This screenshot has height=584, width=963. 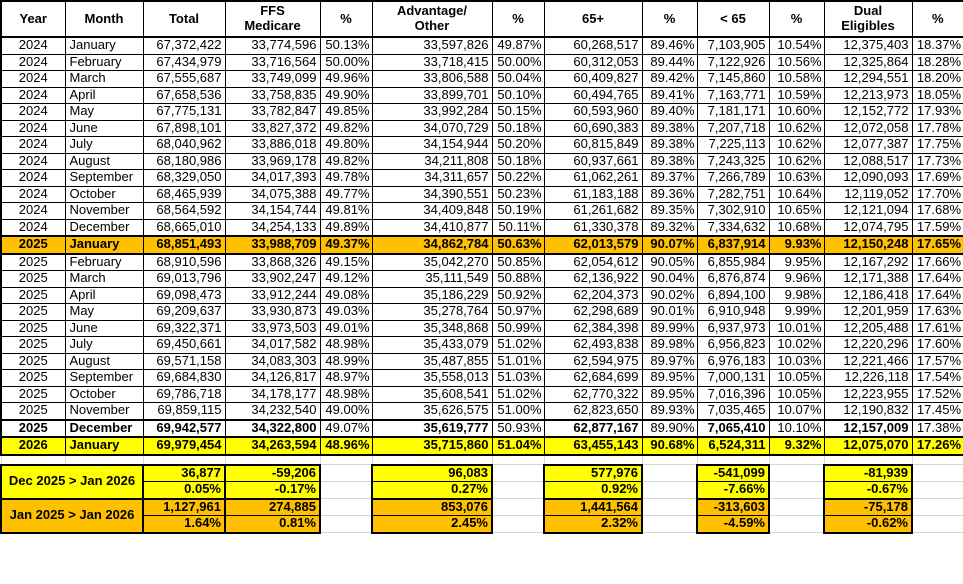 What do you see at coordinates (272, 112) in the screenshot?
I see `cell-ffs-medicare: 33,782,847` at bounding box center [272, 112].